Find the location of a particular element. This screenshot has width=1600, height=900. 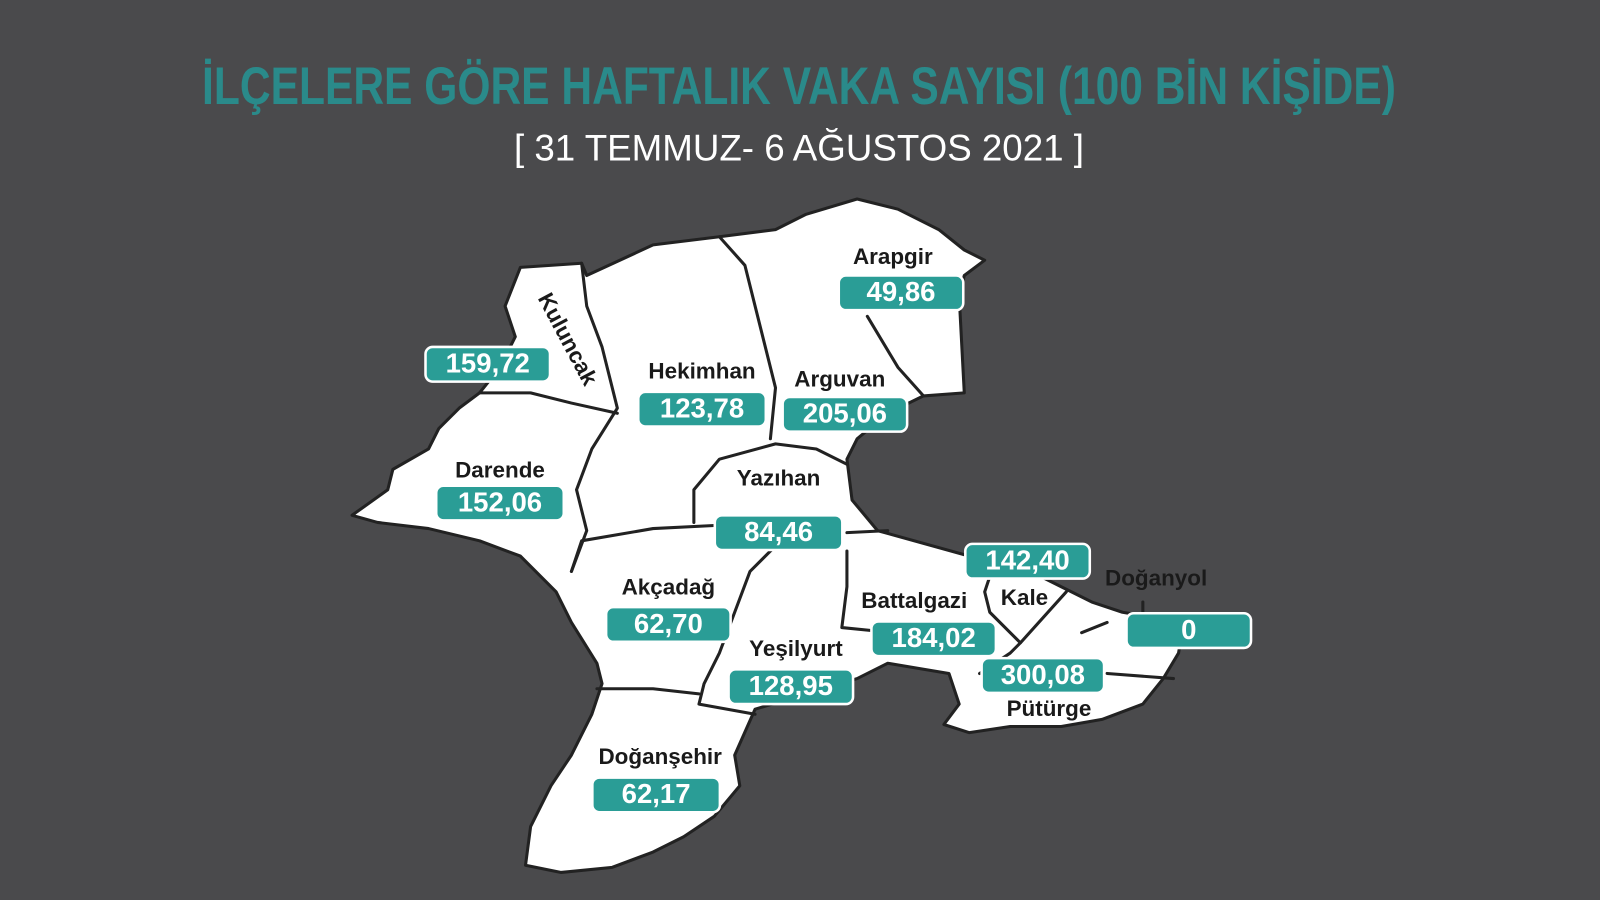

district-value: 0 is located at coordinates (1188, 629).